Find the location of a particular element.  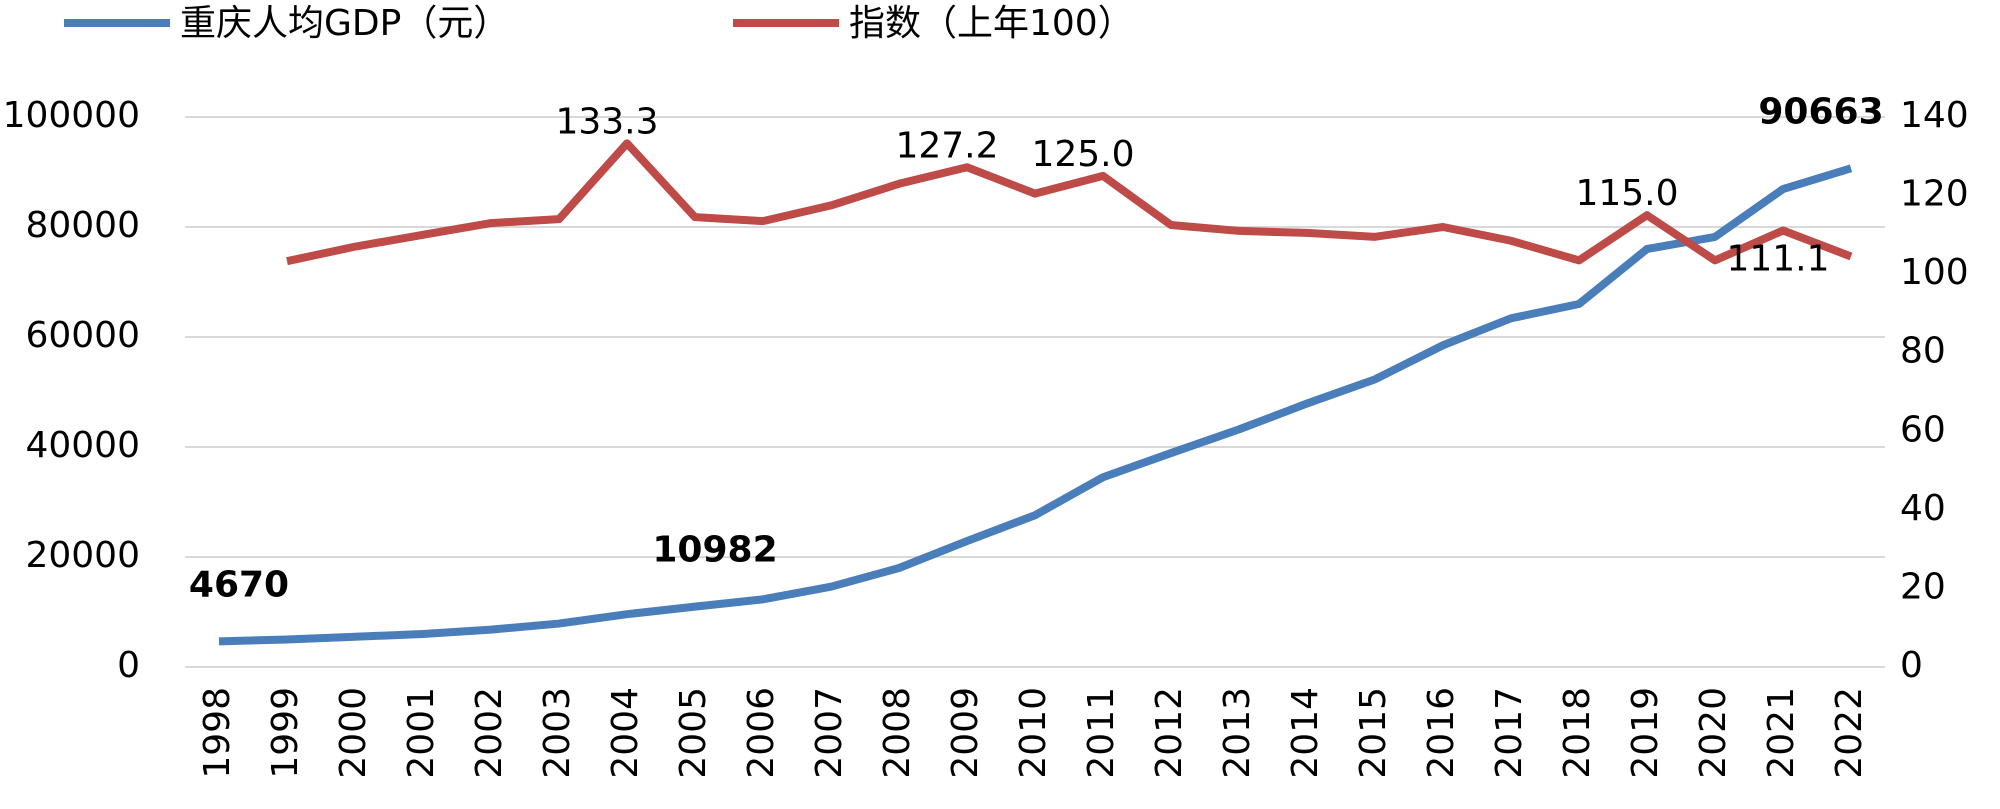

data-label: 127.2 is located at coordinates (946, 145).